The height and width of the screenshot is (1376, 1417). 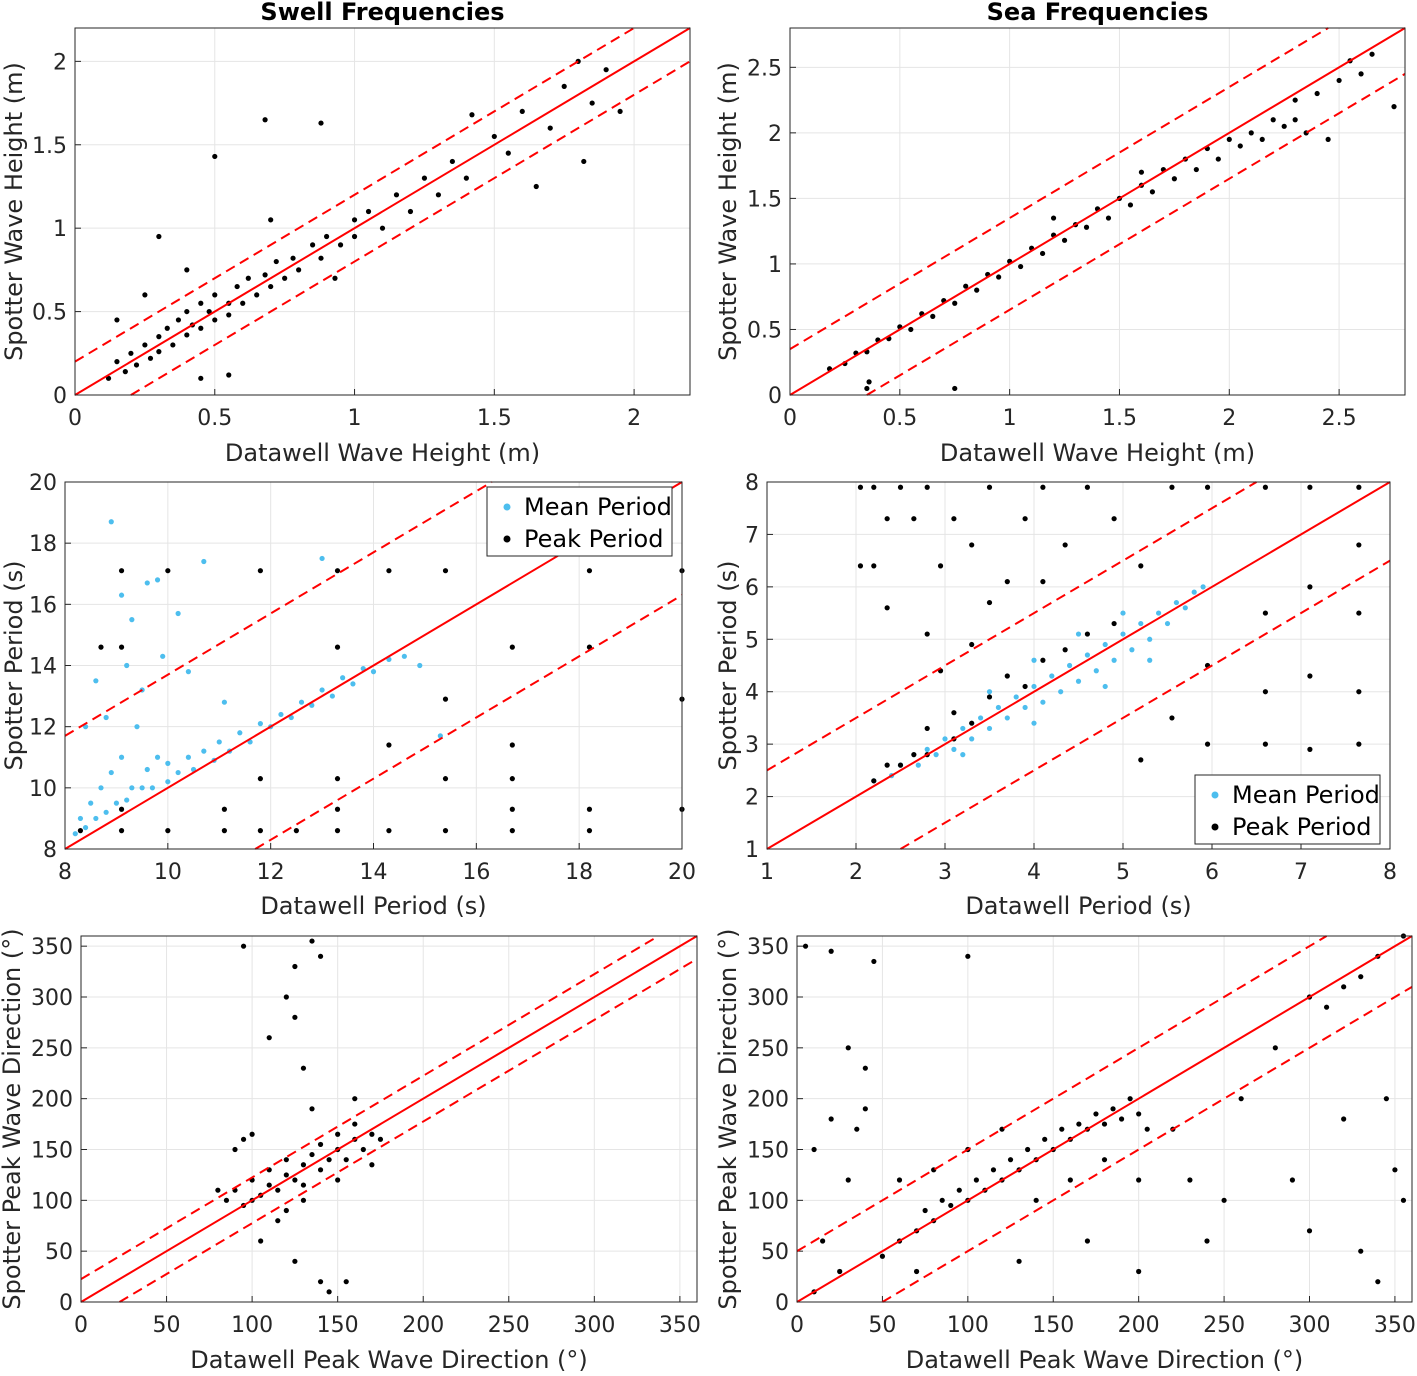 I want to click on x-tick-label: 1, so click(x=767, y=872).